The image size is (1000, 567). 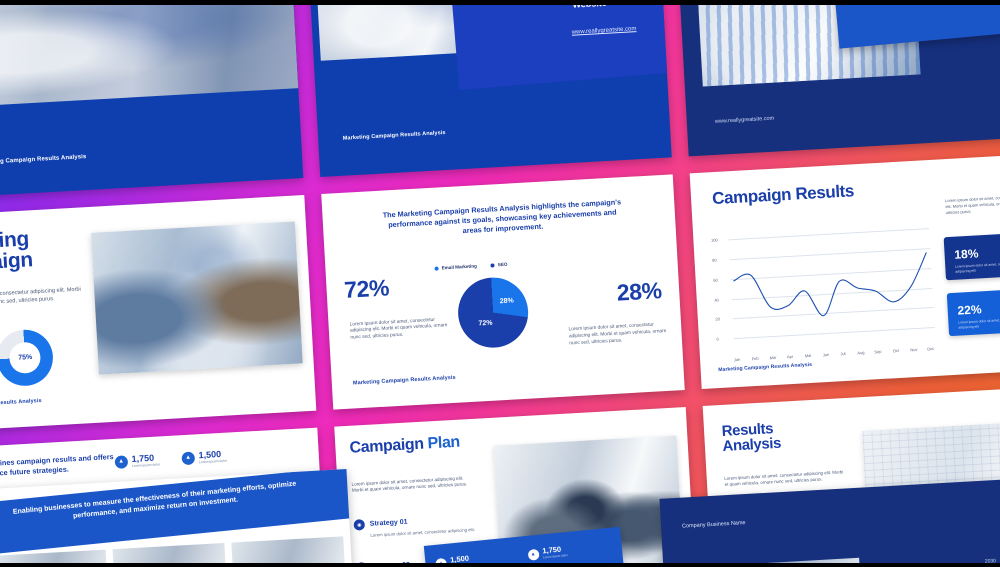 What do you see at coordinates (459, 267) in the screenshot?
I see `legend-label: Email Marketing` at bounding box center [459, 267].